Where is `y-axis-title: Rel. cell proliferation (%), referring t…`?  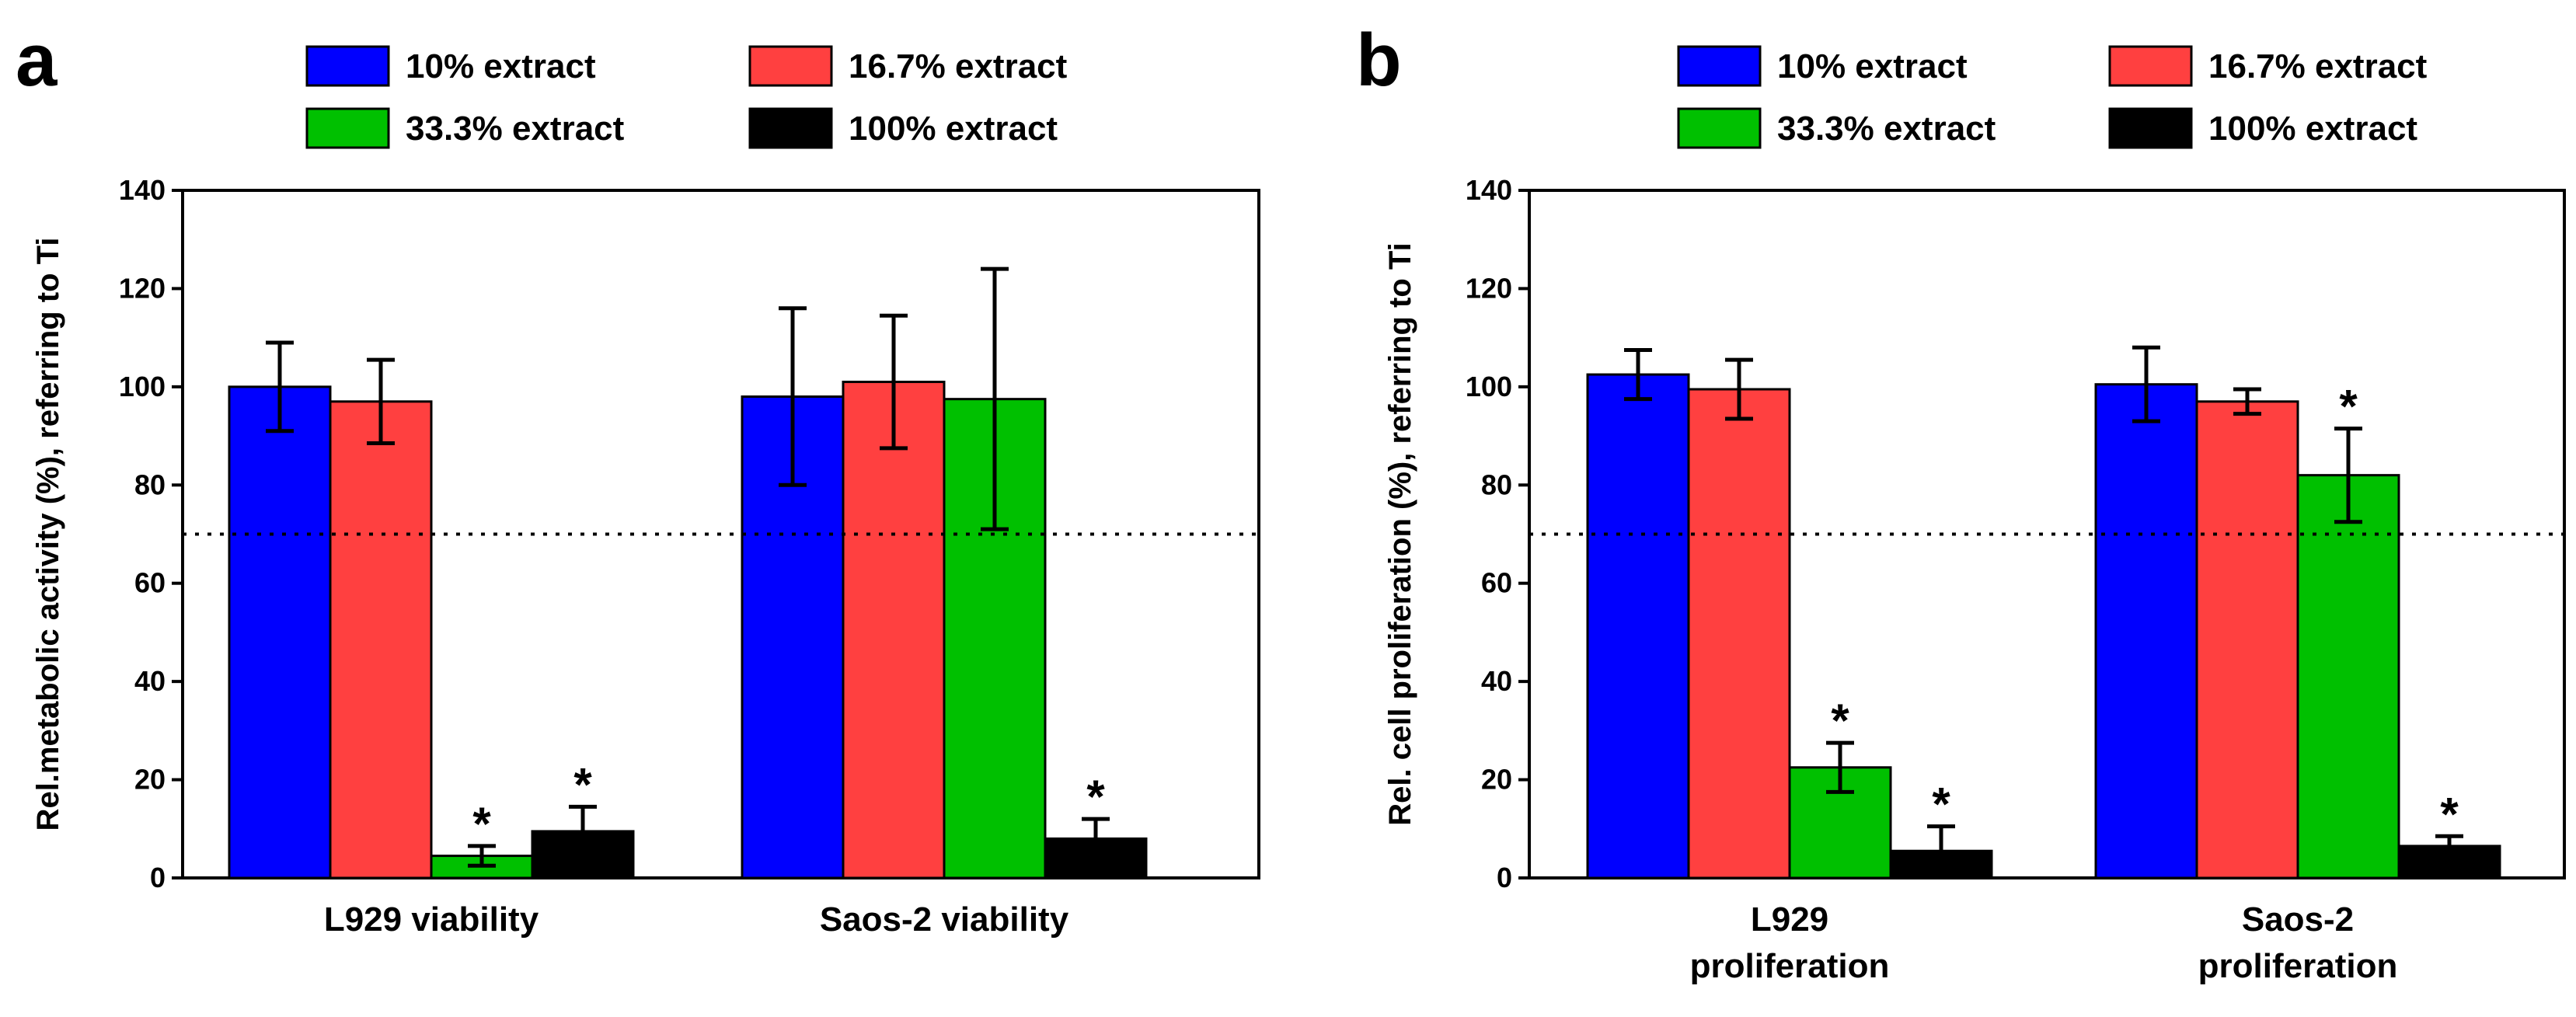 y-axis-title: Rel. cell proliferation (%), referring t… is located at coordinates (1400, 534).